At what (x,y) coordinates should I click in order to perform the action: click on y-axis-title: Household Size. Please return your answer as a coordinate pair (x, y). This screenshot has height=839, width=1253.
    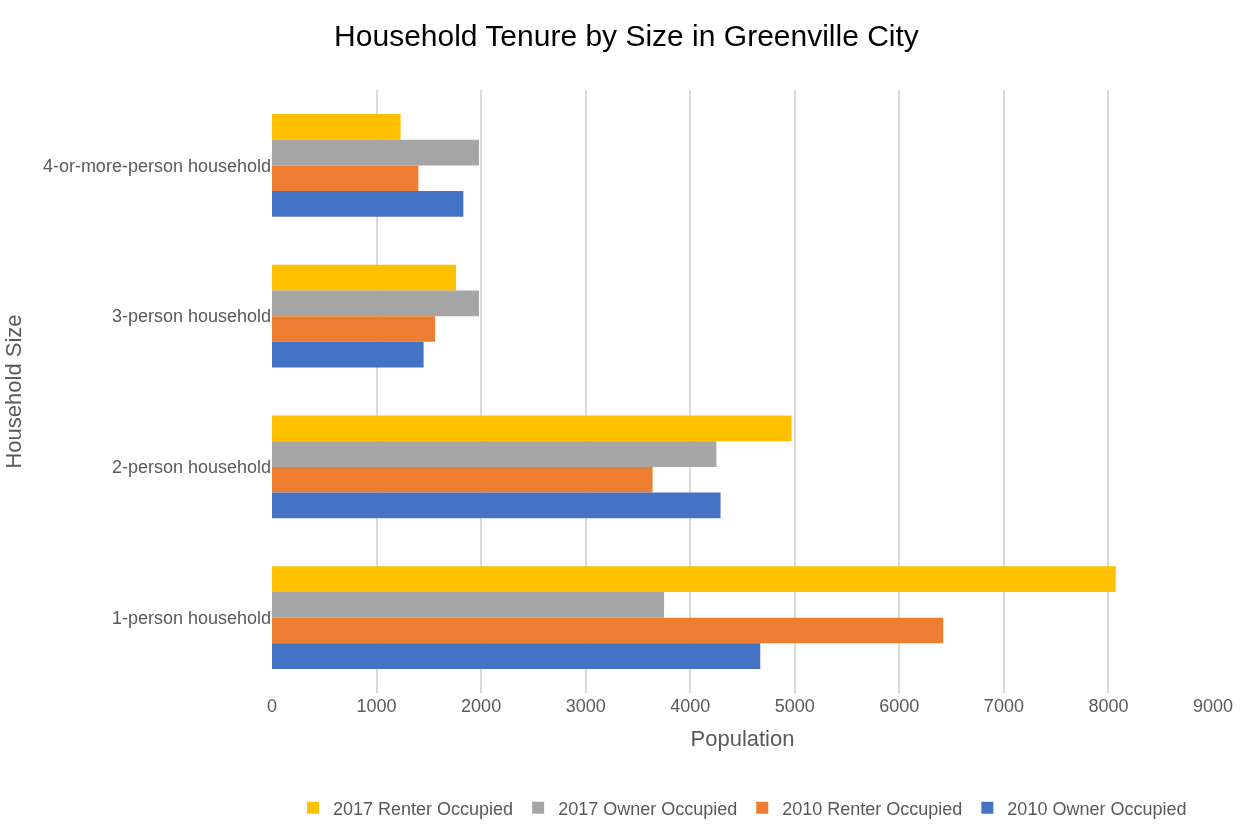
    Looking at the image, I should click on (13, 391).